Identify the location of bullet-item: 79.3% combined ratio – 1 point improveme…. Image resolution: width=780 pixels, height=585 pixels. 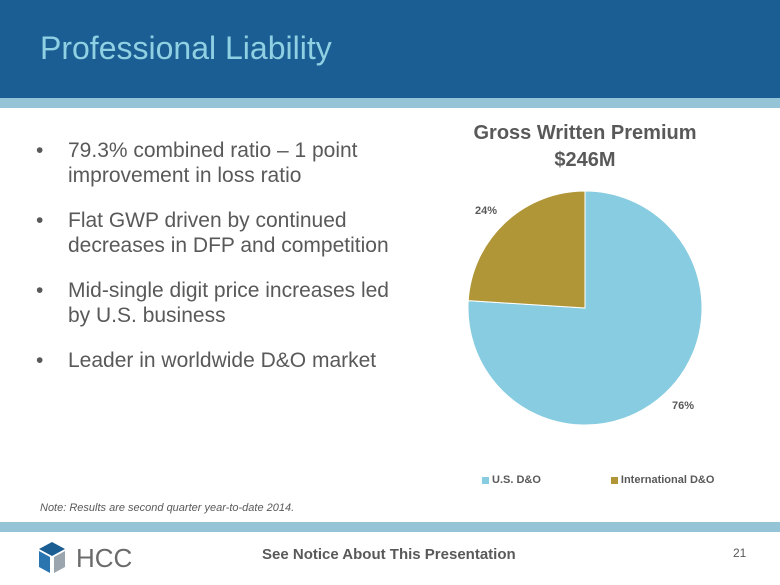
(216, 163).